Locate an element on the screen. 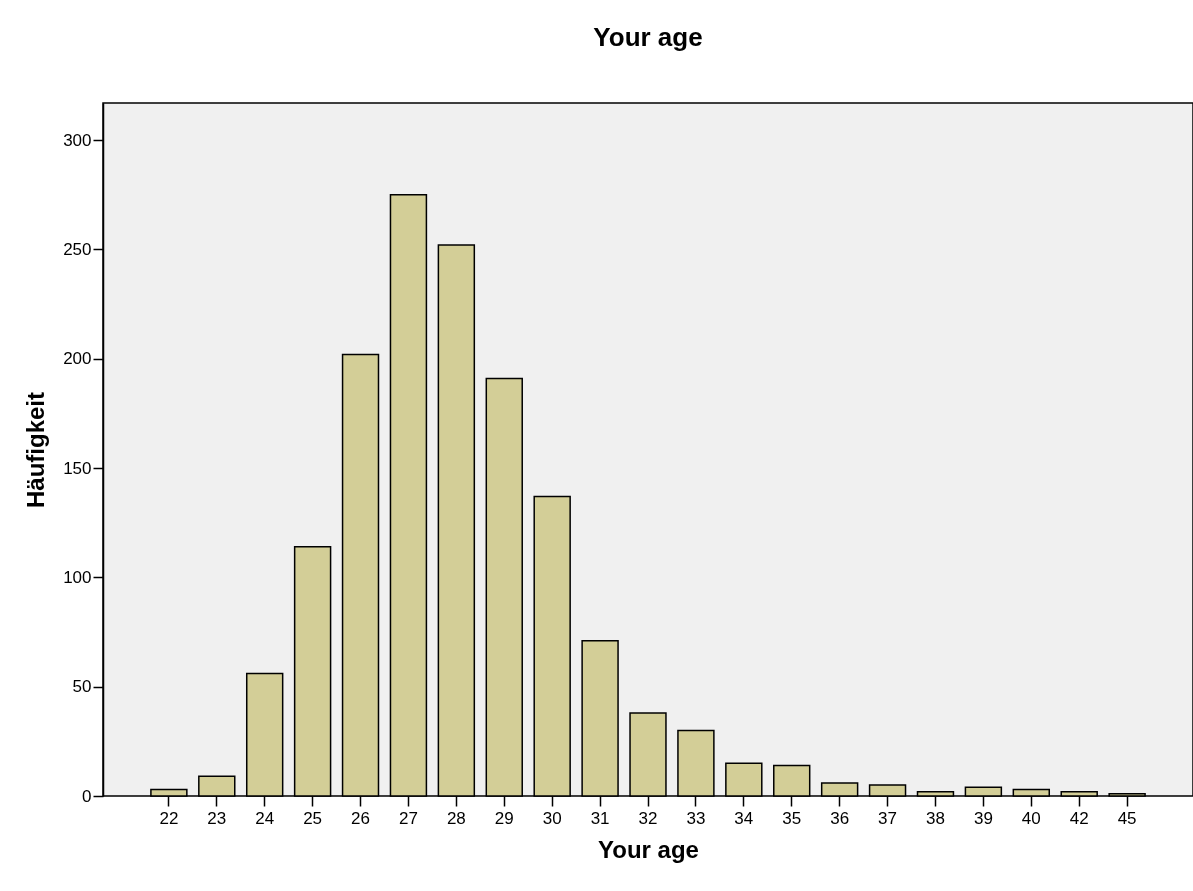  y-tick-label: 150 is located at coordinates (77, 468).